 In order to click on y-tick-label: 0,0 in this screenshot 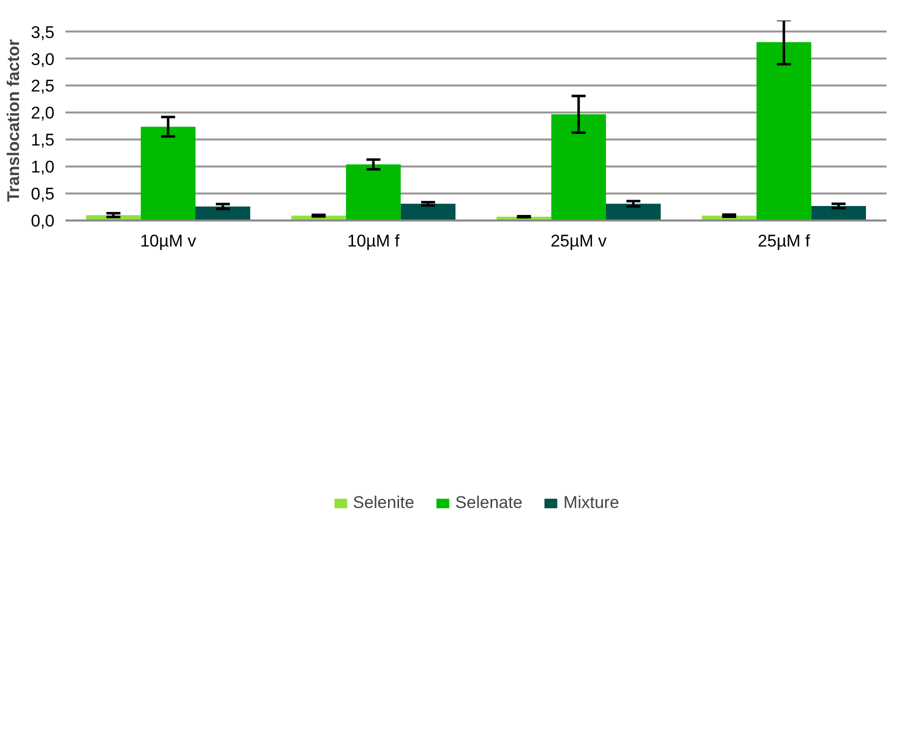, I will do `click(42, 221)`.